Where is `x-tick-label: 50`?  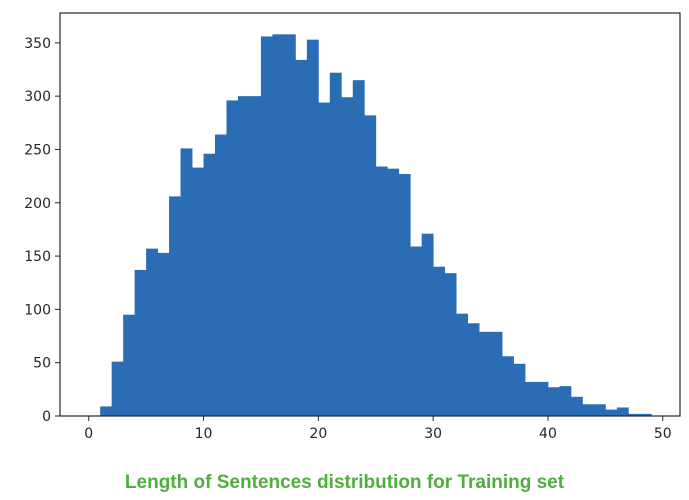
x-tick-label: 50 is located at coordinates (663, 434).